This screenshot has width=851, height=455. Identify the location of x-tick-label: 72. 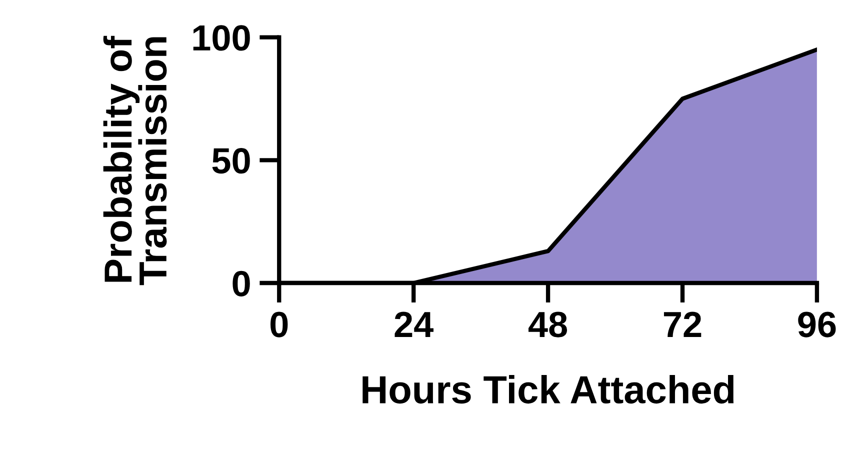
(683, 324).